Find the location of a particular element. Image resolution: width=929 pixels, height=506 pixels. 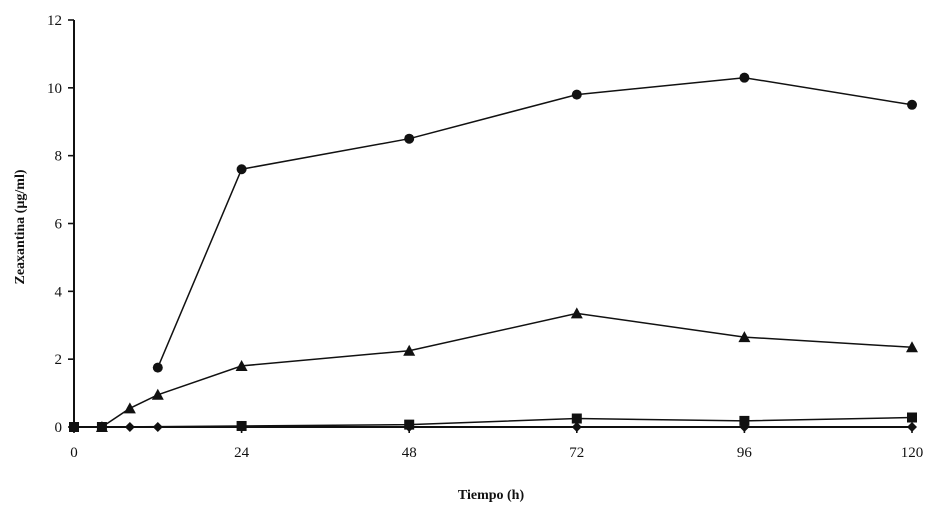

series-square is located at coordinates (493, 422).